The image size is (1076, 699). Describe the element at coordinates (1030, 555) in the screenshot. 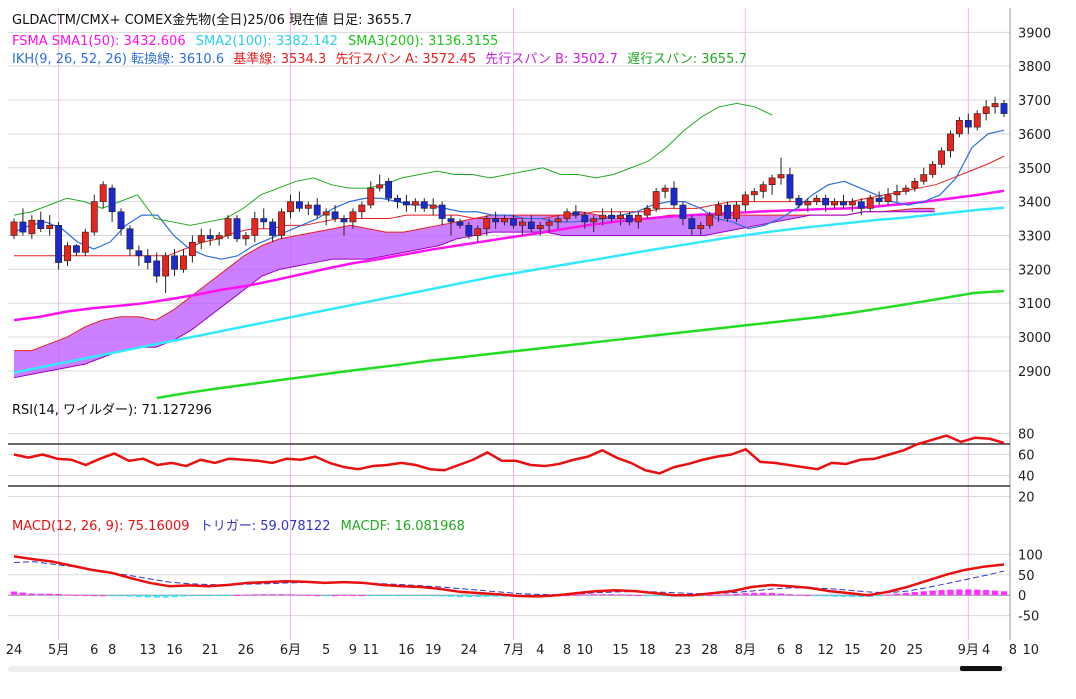

I see `macd-tick-label: 100` at that location.